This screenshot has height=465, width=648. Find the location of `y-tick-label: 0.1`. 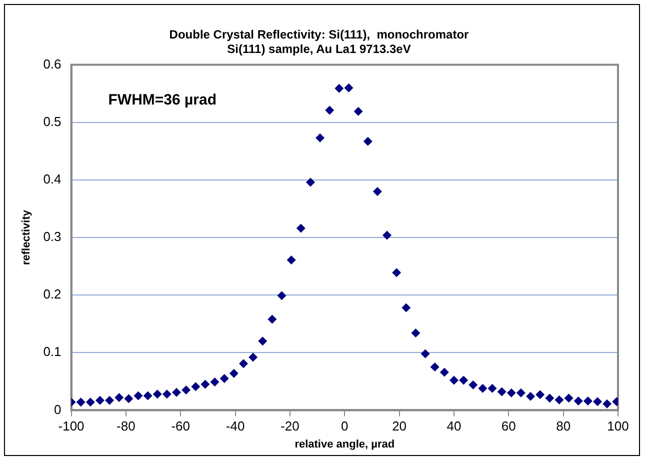

y-tick-label: 0.1 is located at coordinates (52, 352).